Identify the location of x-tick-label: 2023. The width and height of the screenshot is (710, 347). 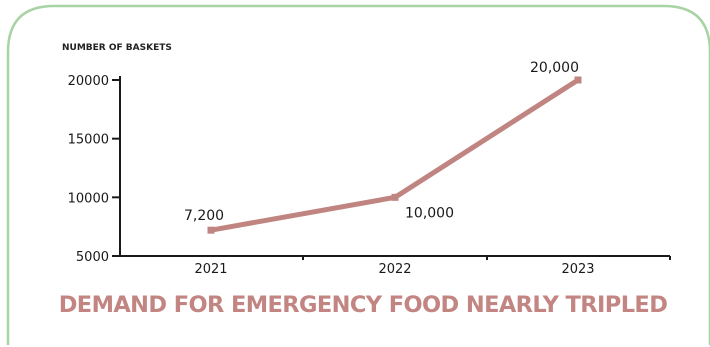
(577, 269).